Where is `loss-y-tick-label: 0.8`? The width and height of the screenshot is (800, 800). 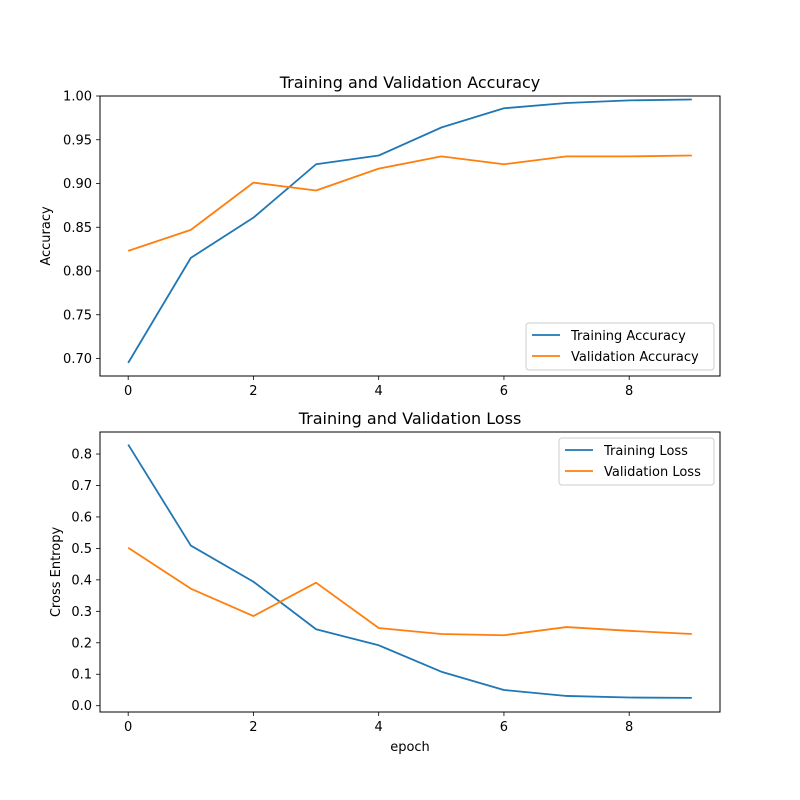 loss-y-tick-label: 0.8 is located at coordinates (81, 455).